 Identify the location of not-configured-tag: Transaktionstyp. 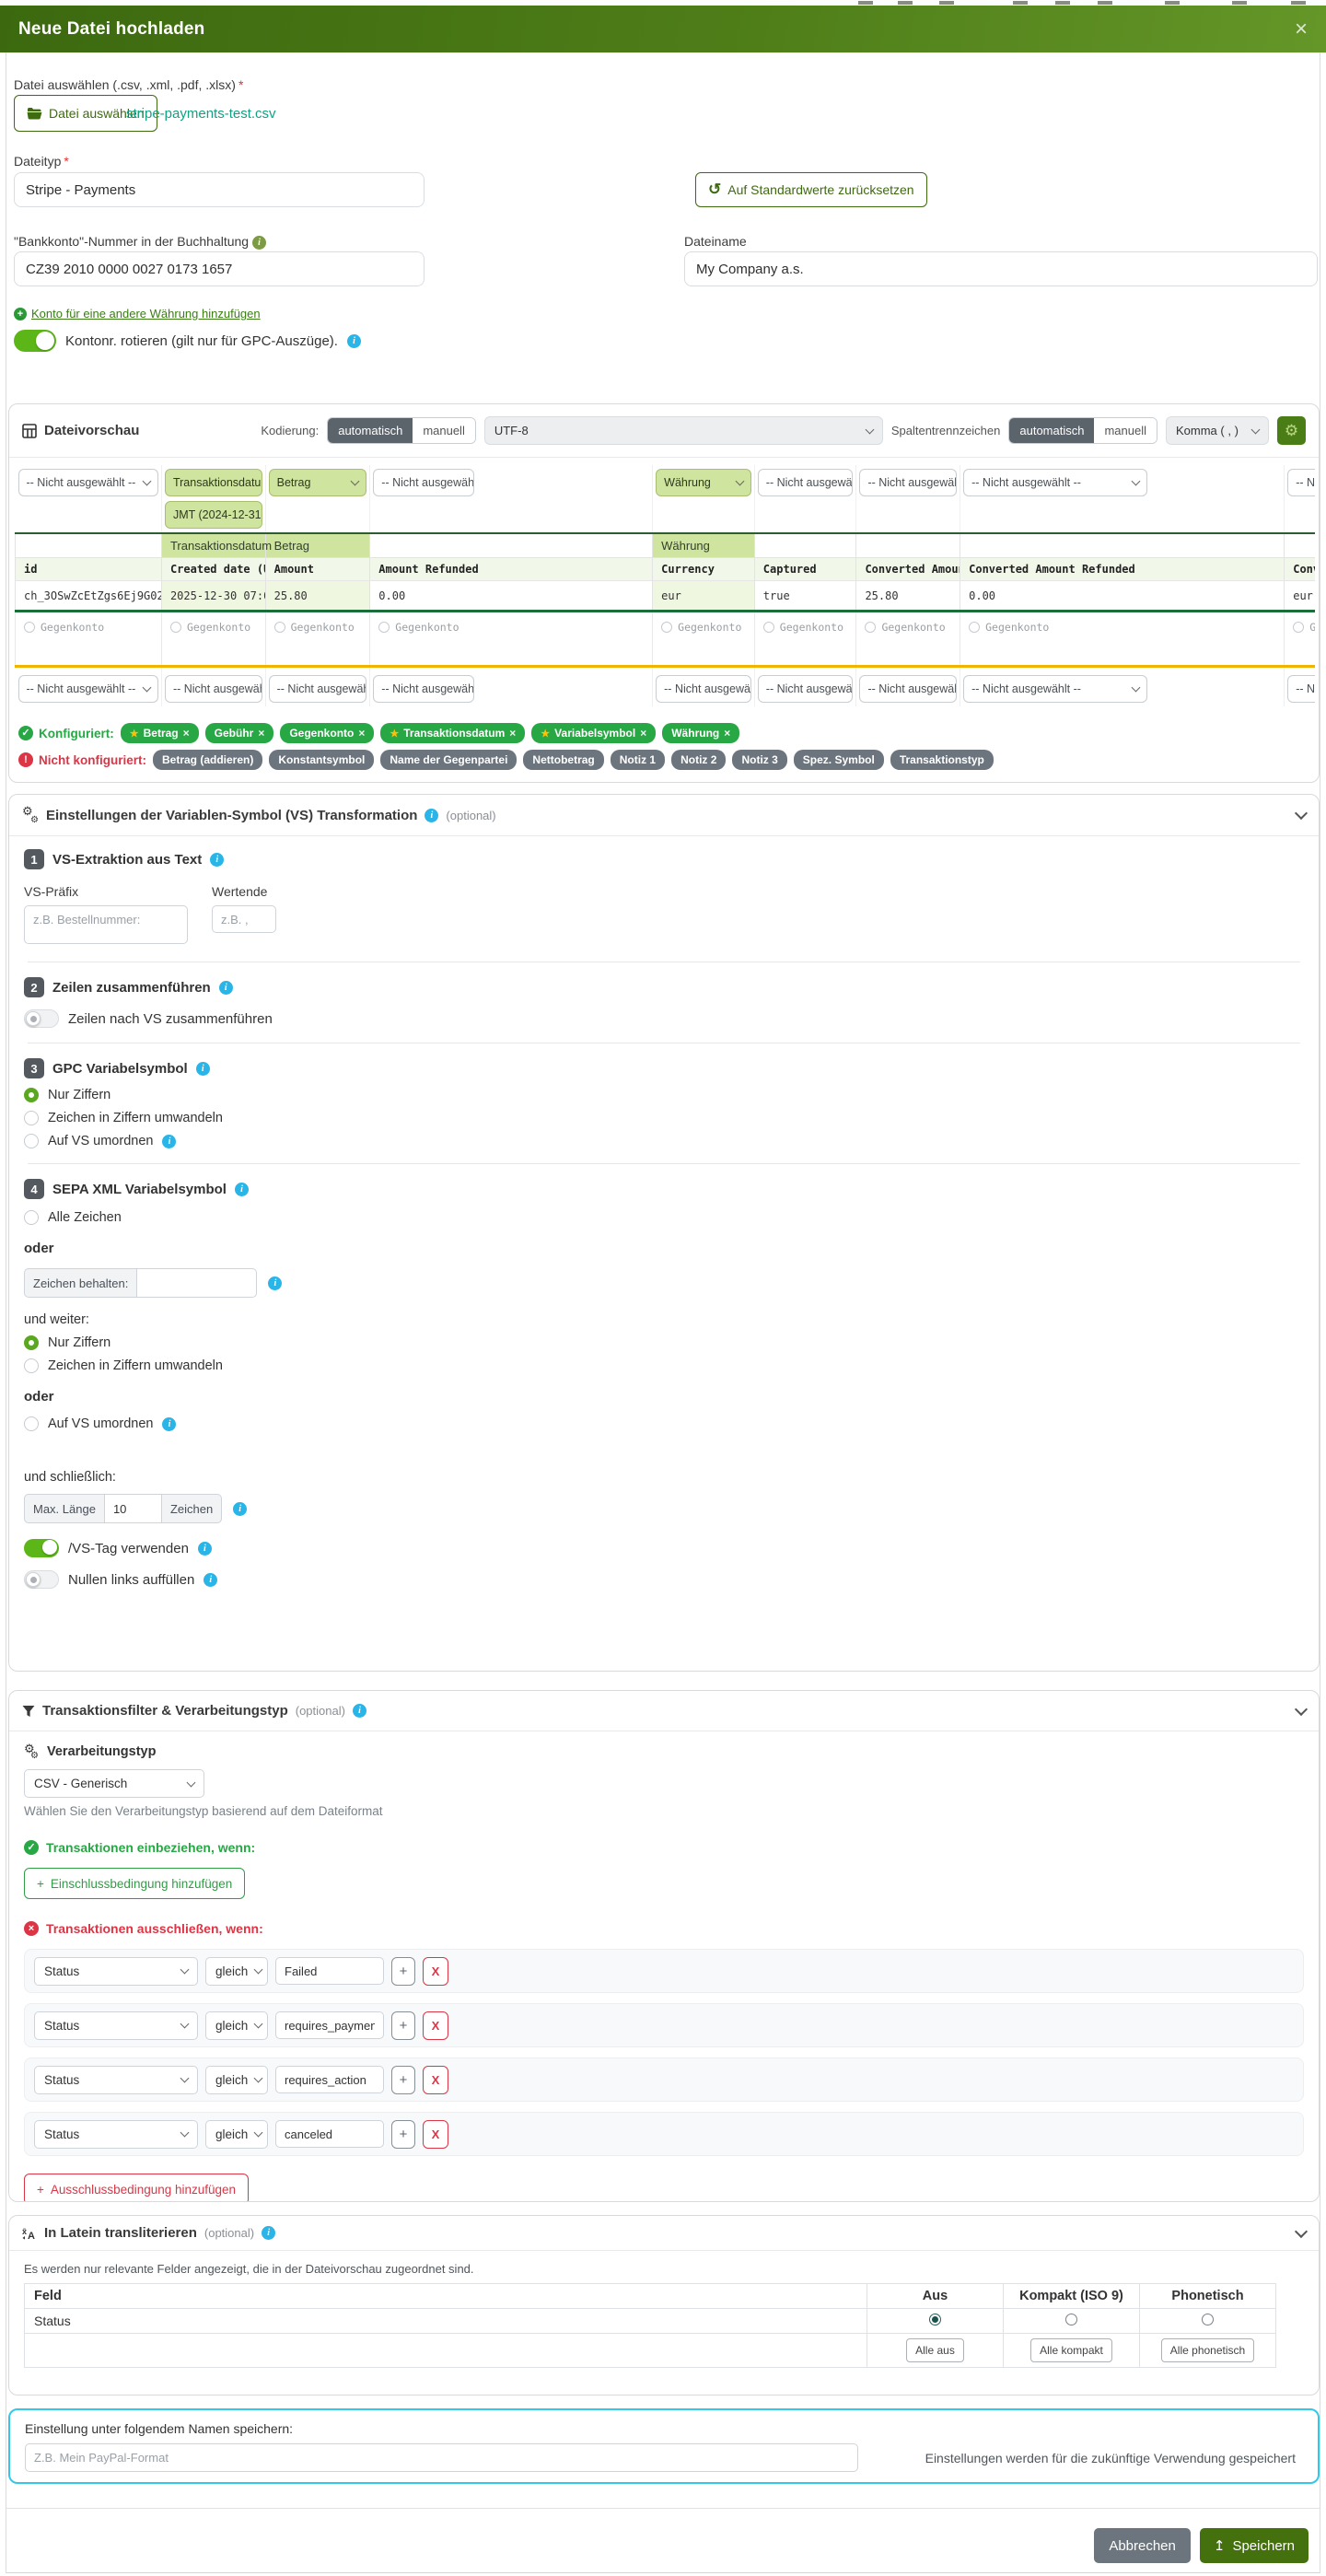
(942, 760).